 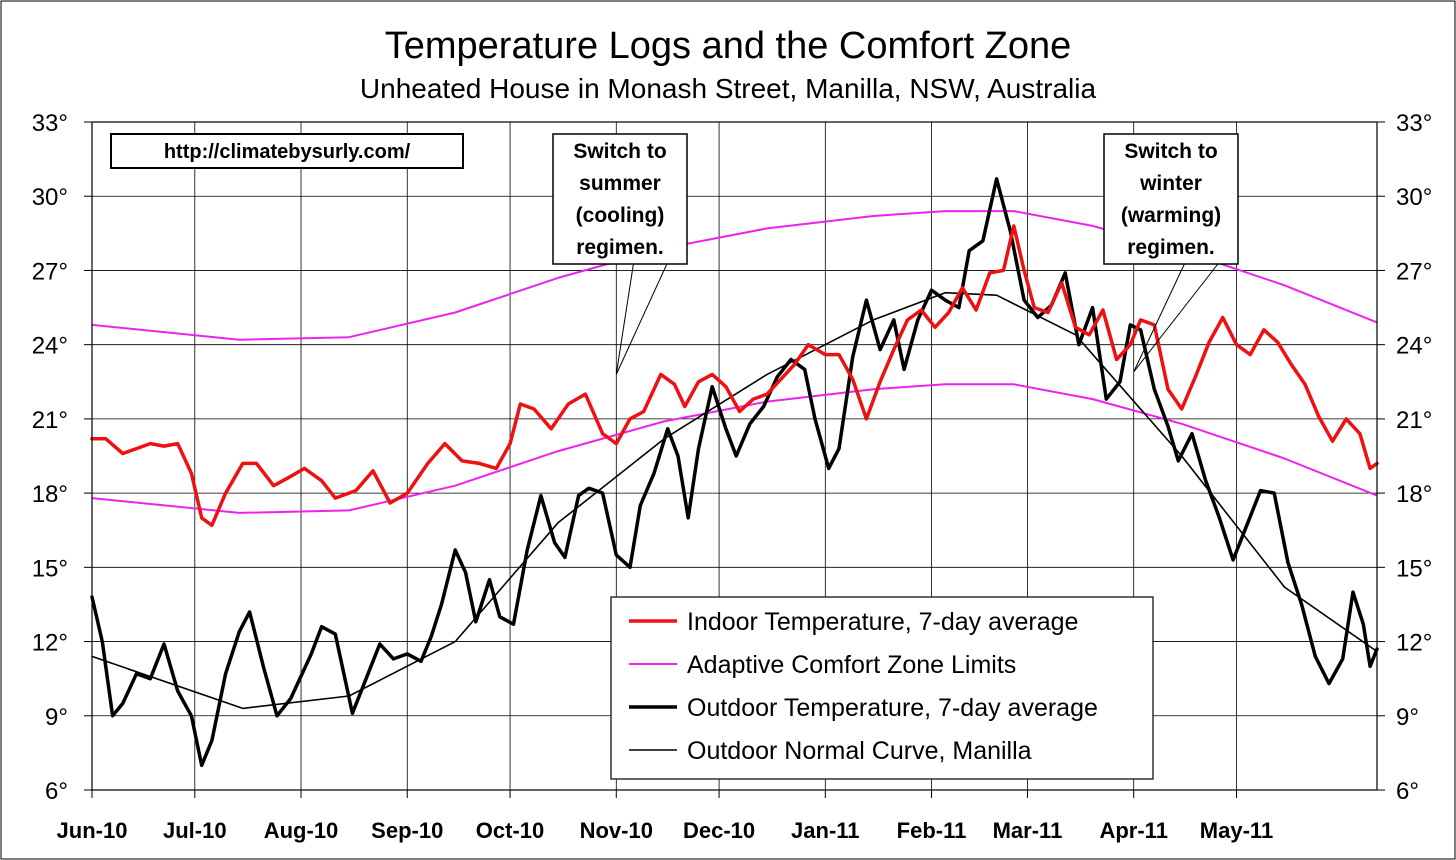 I want to click on legend-frame, so click(x=882, y=688).